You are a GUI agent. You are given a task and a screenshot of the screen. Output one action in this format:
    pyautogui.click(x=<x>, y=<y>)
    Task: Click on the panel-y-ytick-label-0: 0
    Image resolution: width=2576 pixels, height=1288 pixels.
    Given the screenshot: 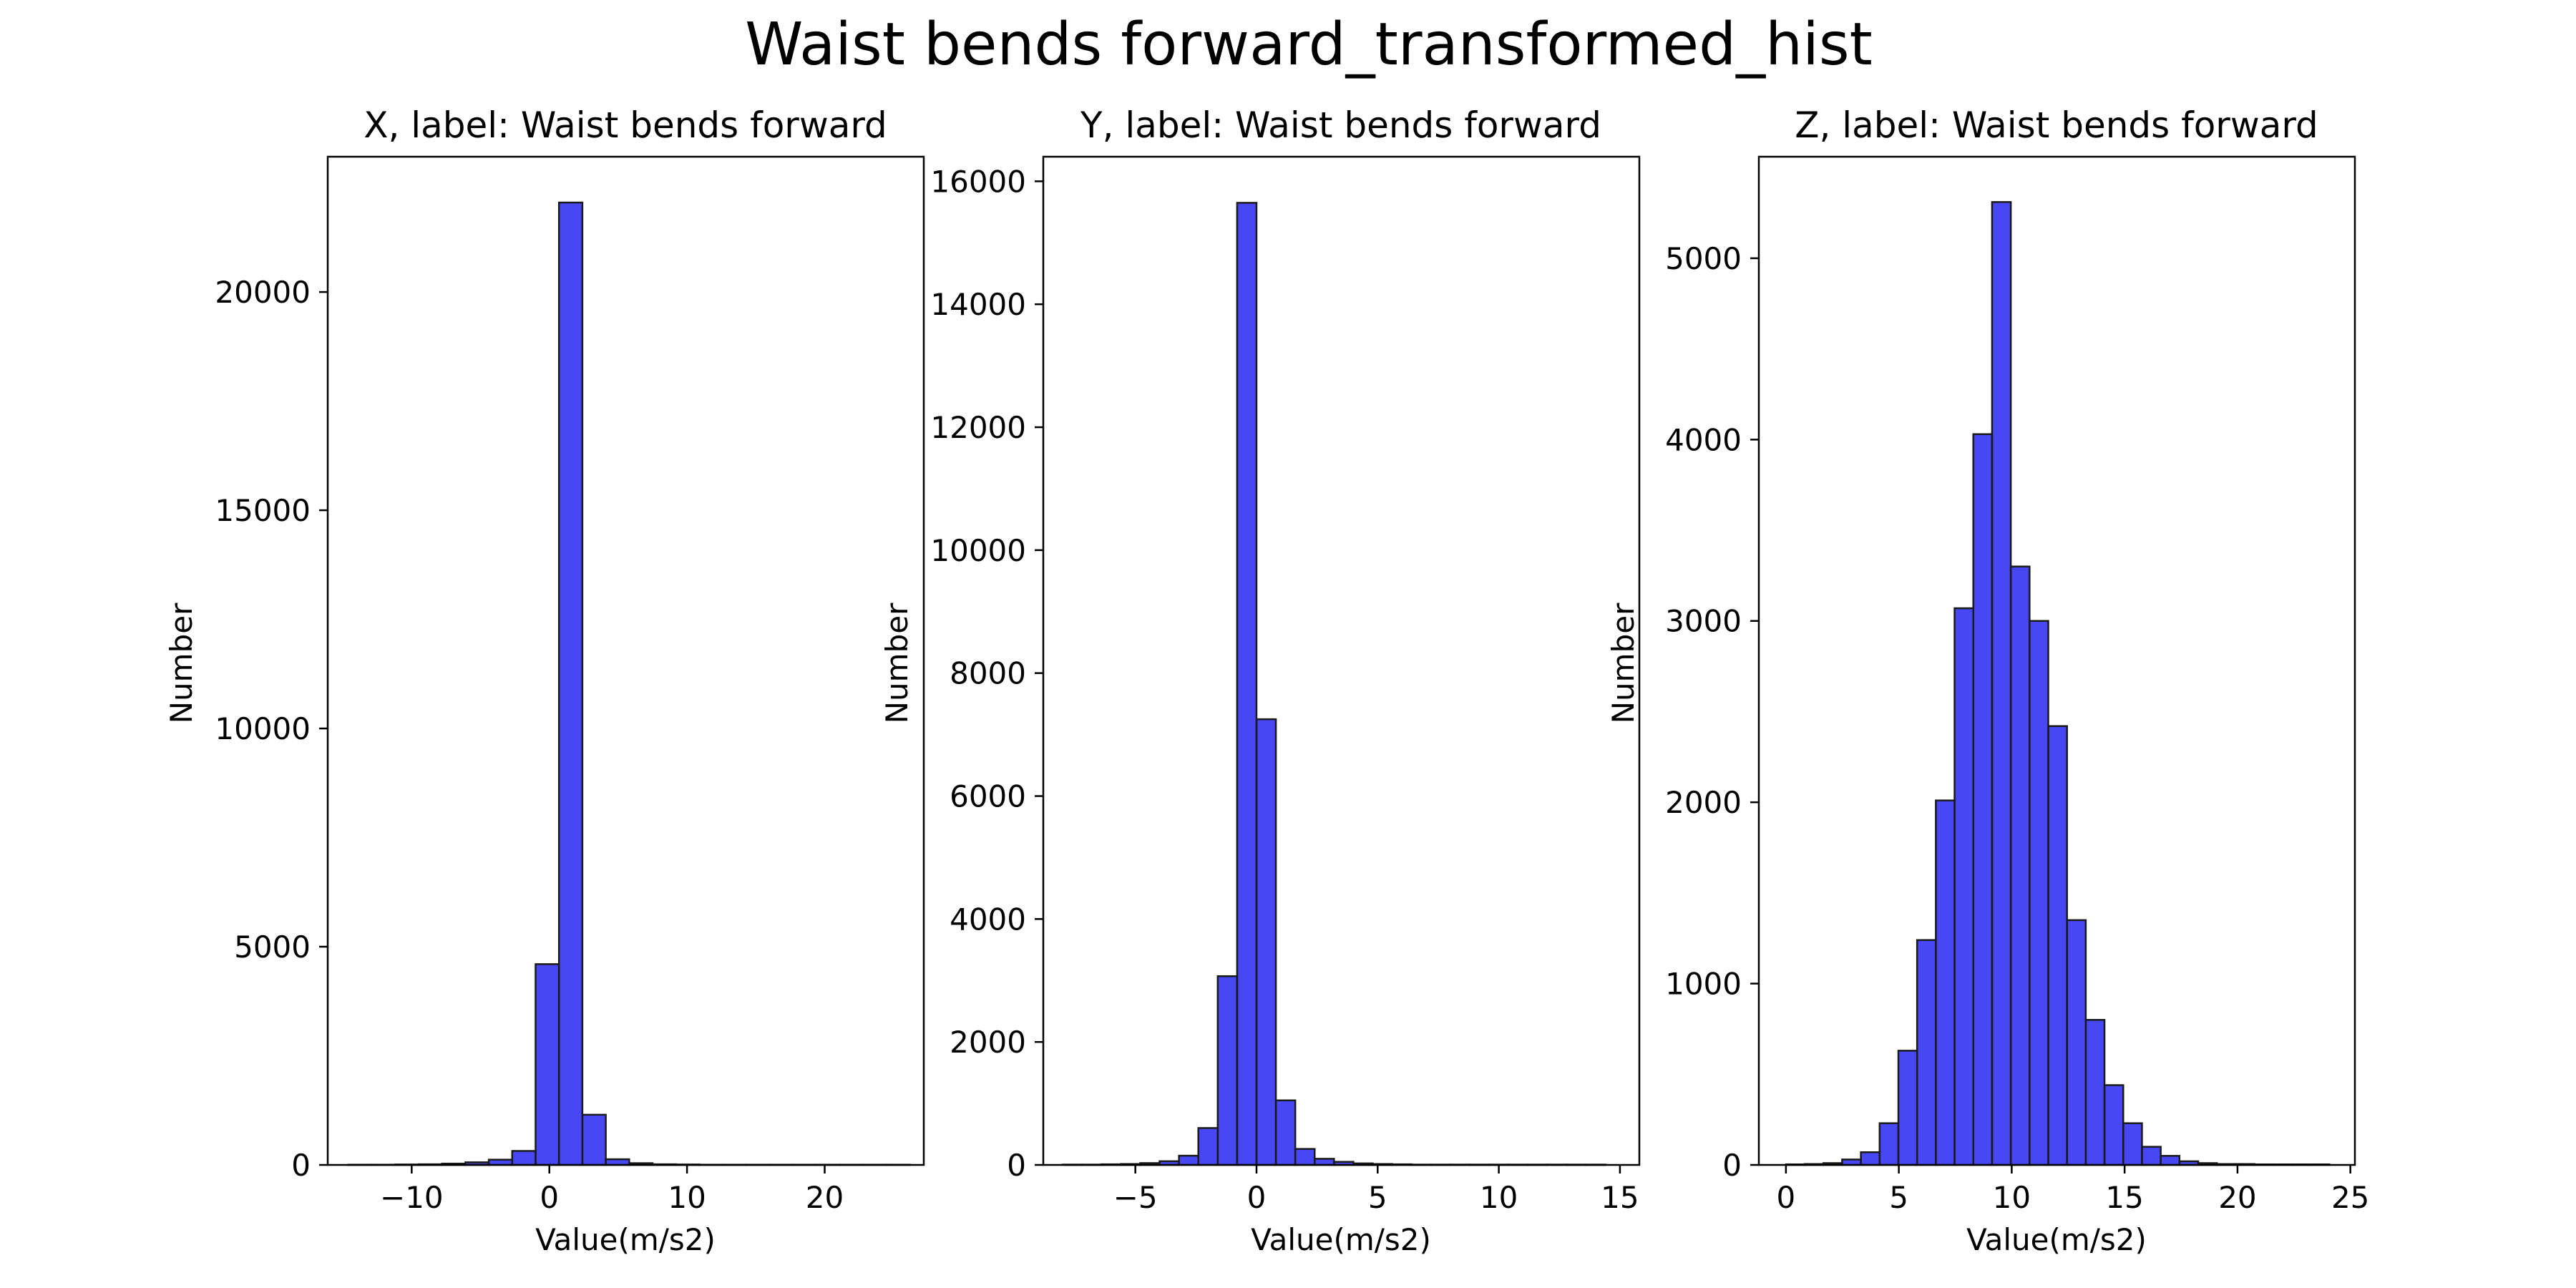 What is the action you would take?
    pyautogui.click(x=1017, y=1165)
    